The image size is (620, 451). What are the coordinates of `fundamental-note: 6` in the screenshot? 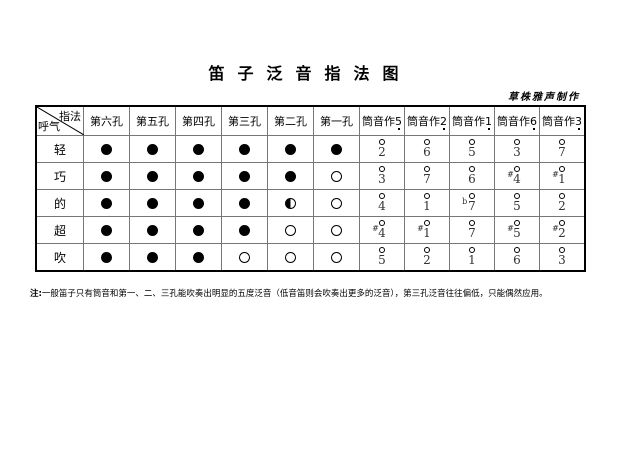 It's located at (533, 121).